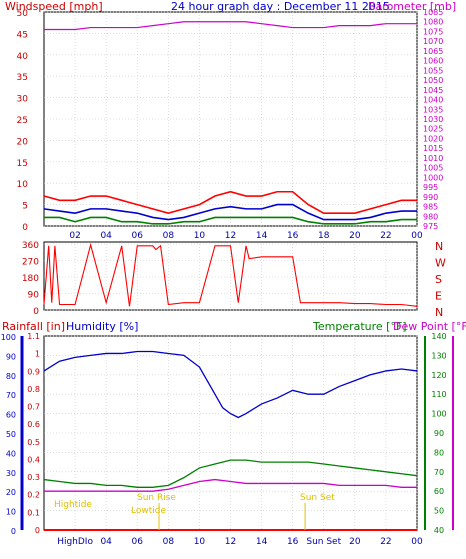 Image resolution: width=466 pixels, height=559 pixels. What do you see at coordinates (33, 336) in the screenshot?
I see `rainfall-tick-label: 1.1` at bounding box center [33, 336].